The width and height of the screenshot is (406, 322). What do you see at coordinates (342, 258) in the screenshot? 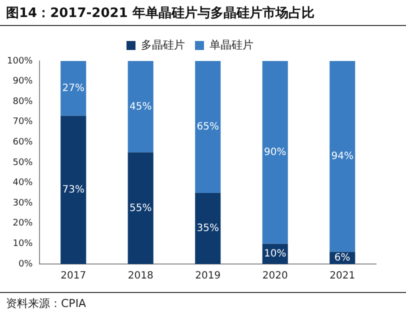
I see `data-label: 6%` at bounding box center [342, 258].